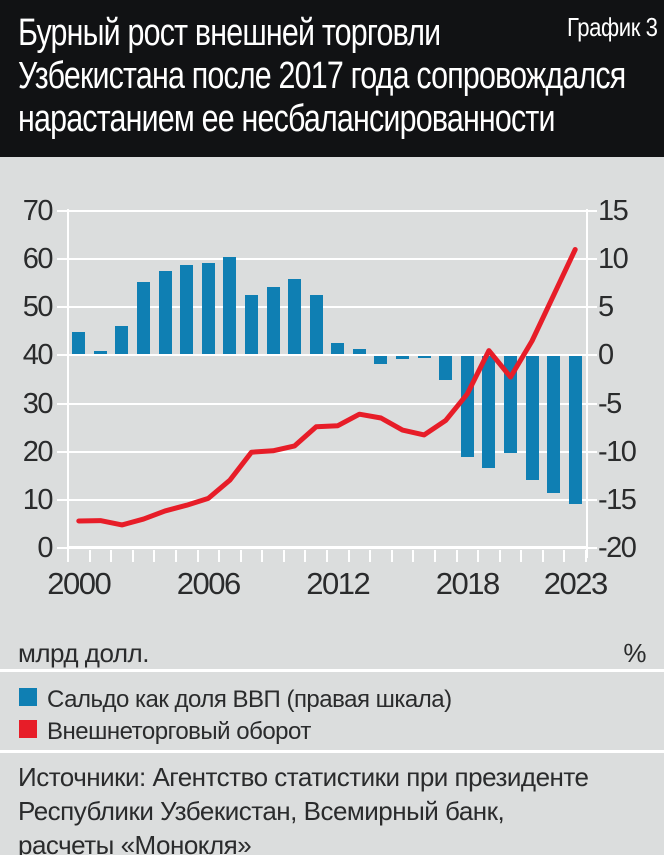  Describe the element at coordinates (575, 583) in the screenshot. I see `x-axis-label: 2023` at that location.